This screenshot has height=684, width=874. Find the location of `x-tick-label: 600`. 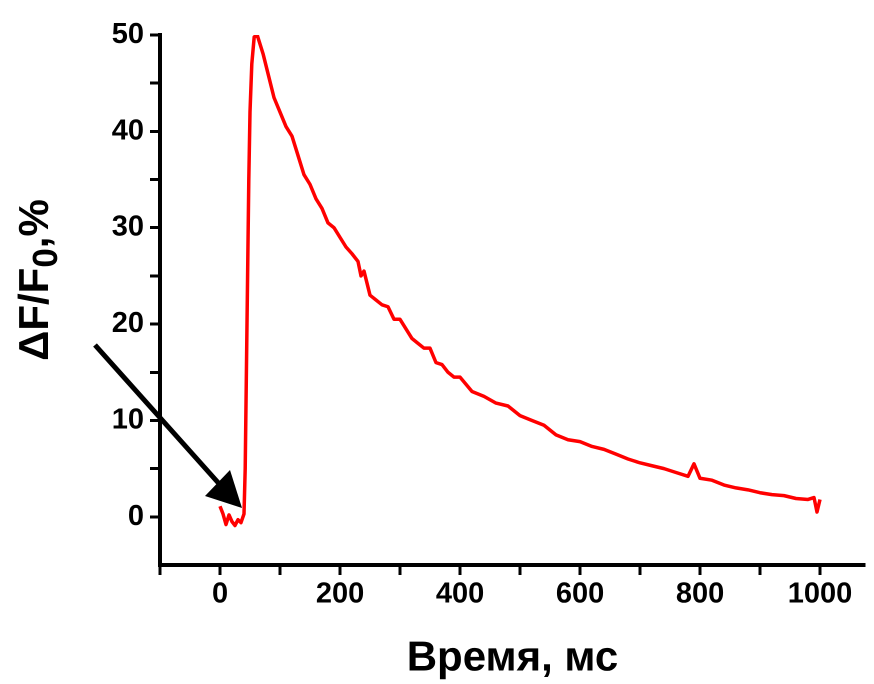

x-tick-label: 600 is located at coordinates (580, 593).